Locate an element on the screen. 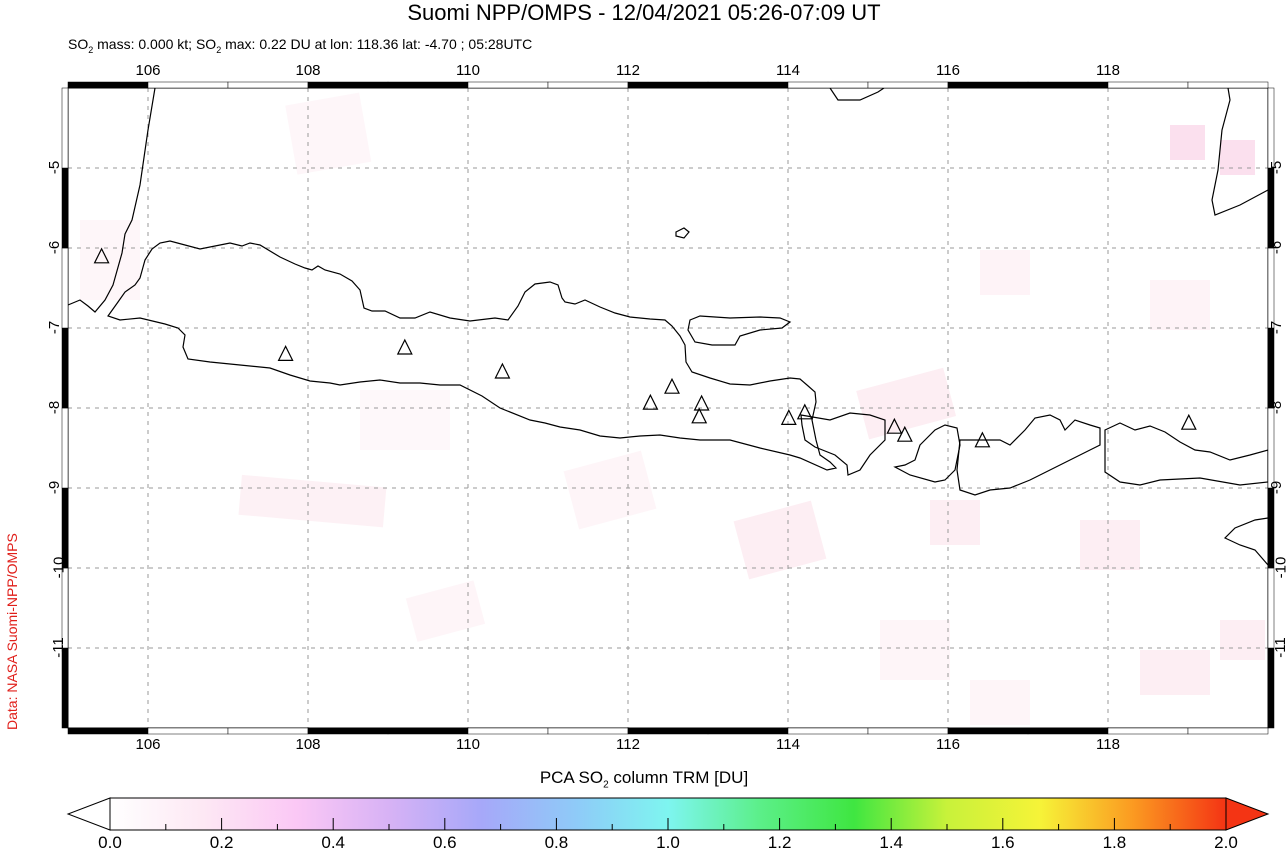 Image resolution: width=1288 pixels, height=855 pixels. coast-bali is located at coordinates (843, 444).